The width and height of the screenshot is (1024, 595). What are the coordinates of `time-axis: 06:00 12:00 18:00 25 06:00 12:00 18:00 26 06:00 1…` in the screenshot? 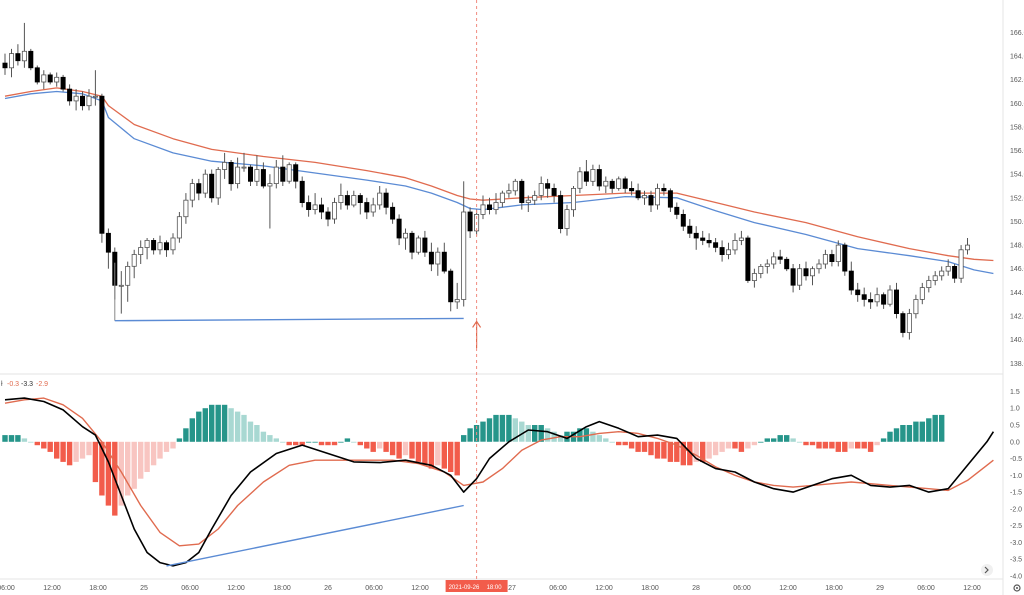 It's located at (490, 588).